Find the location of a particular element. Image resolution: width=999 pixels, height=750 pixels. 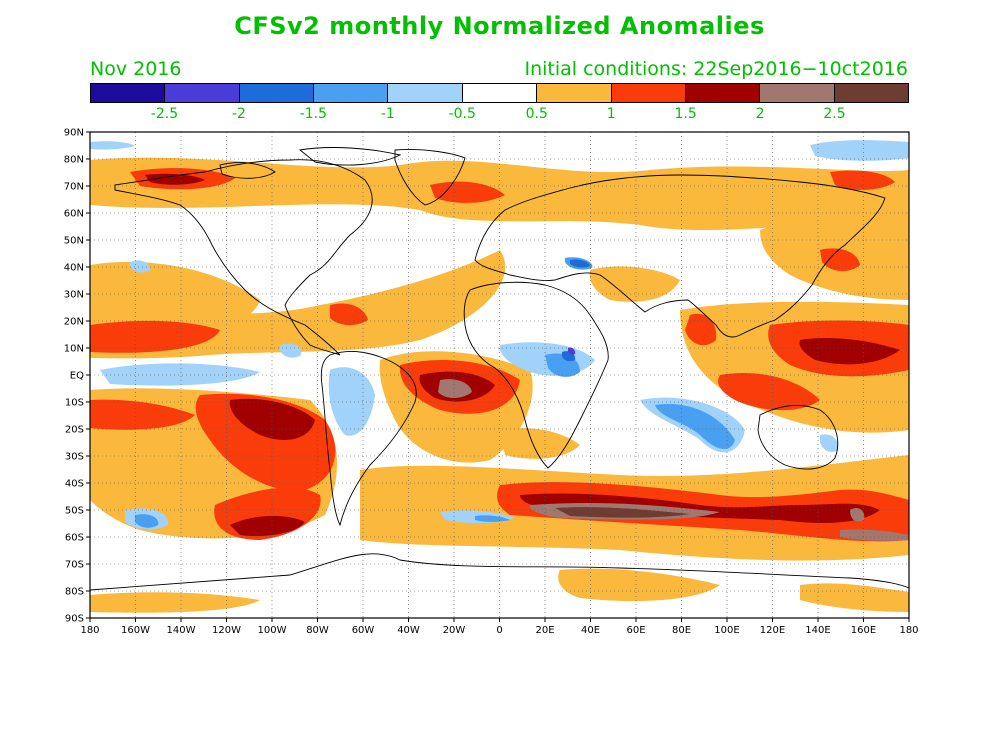

lon-label: 20E is located at coordinates (544, 630).